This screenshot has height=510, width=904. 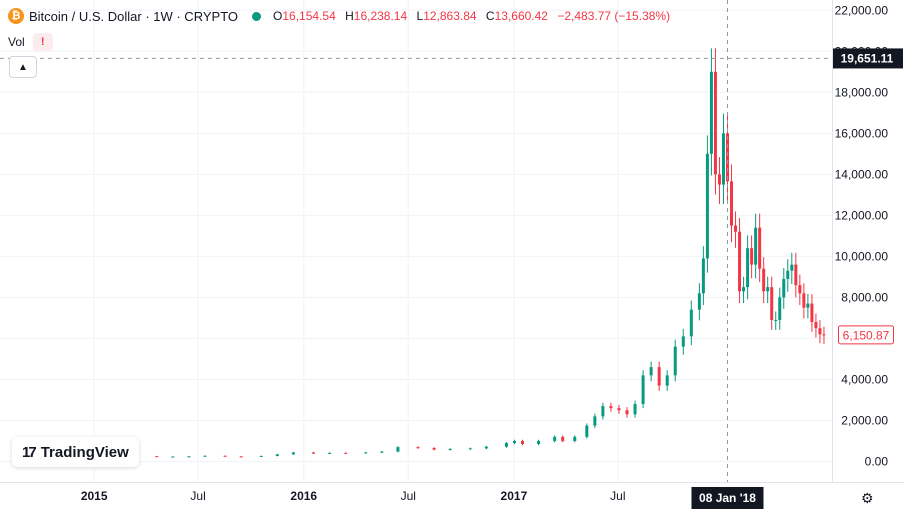 I want to click on open-value: 16,154.54, so click(x=309, y=16).